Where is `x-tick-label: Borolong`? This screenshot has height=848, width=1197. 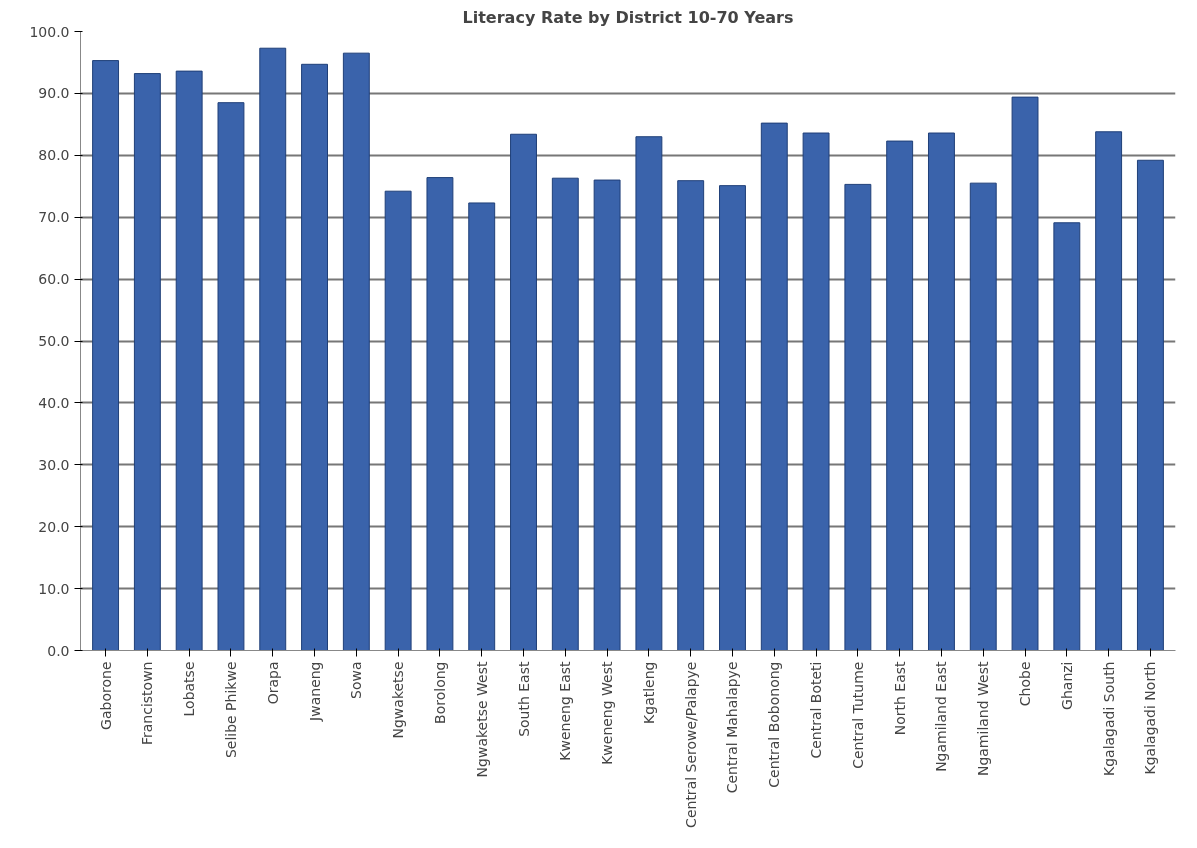 x-tick-label: Borolong is located at coordinates (439, 692).